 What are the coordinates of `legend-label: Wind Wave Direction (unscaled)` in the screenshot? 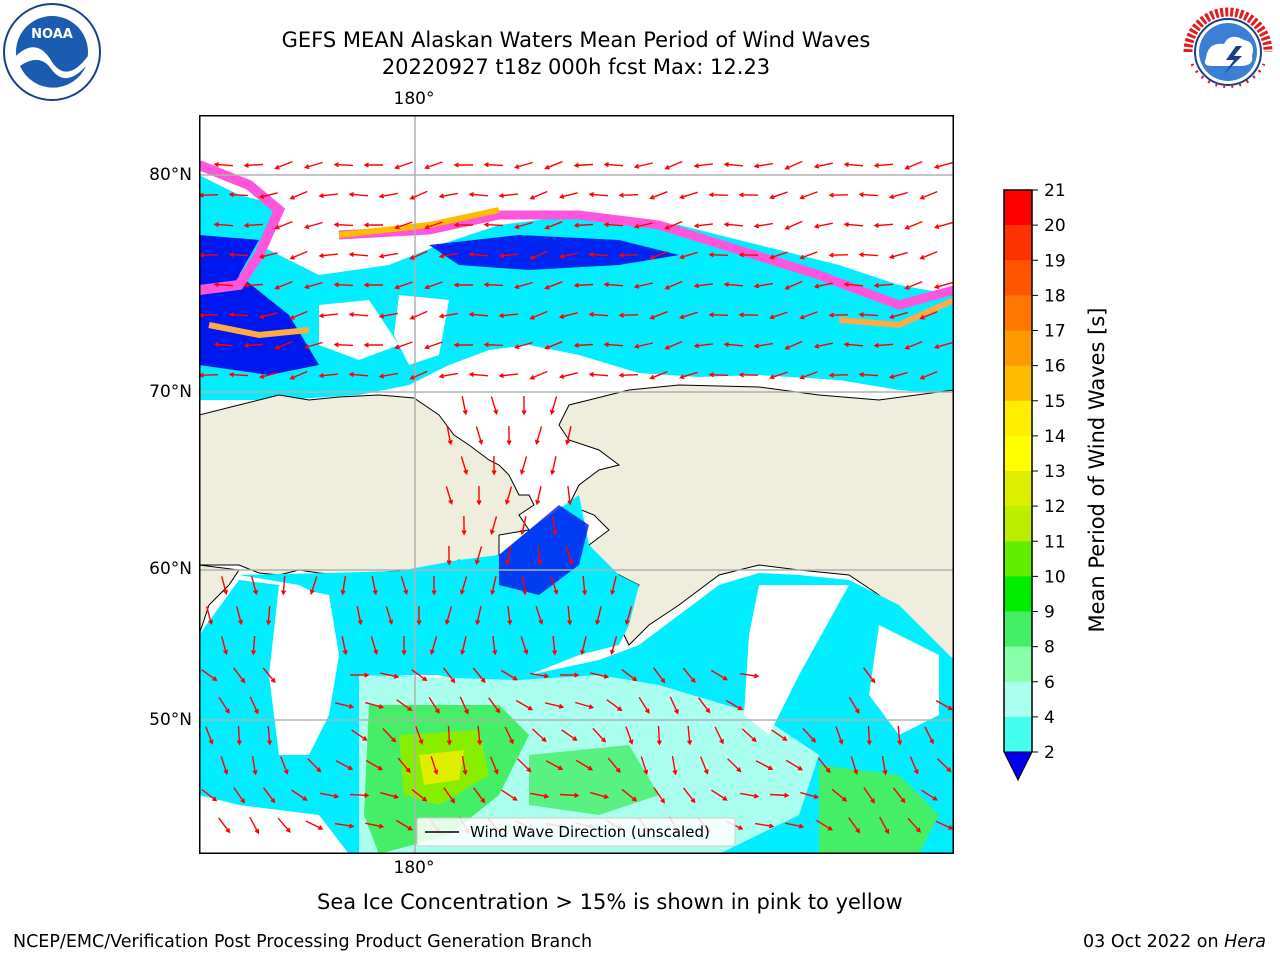 It's located at (590, 832).